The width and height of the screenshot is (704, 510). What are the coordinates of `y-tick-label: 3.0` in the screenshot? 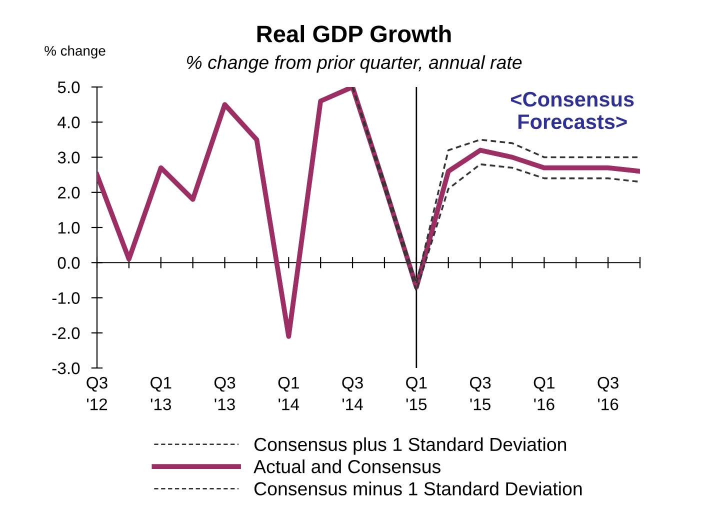 It's located at (69, 158).